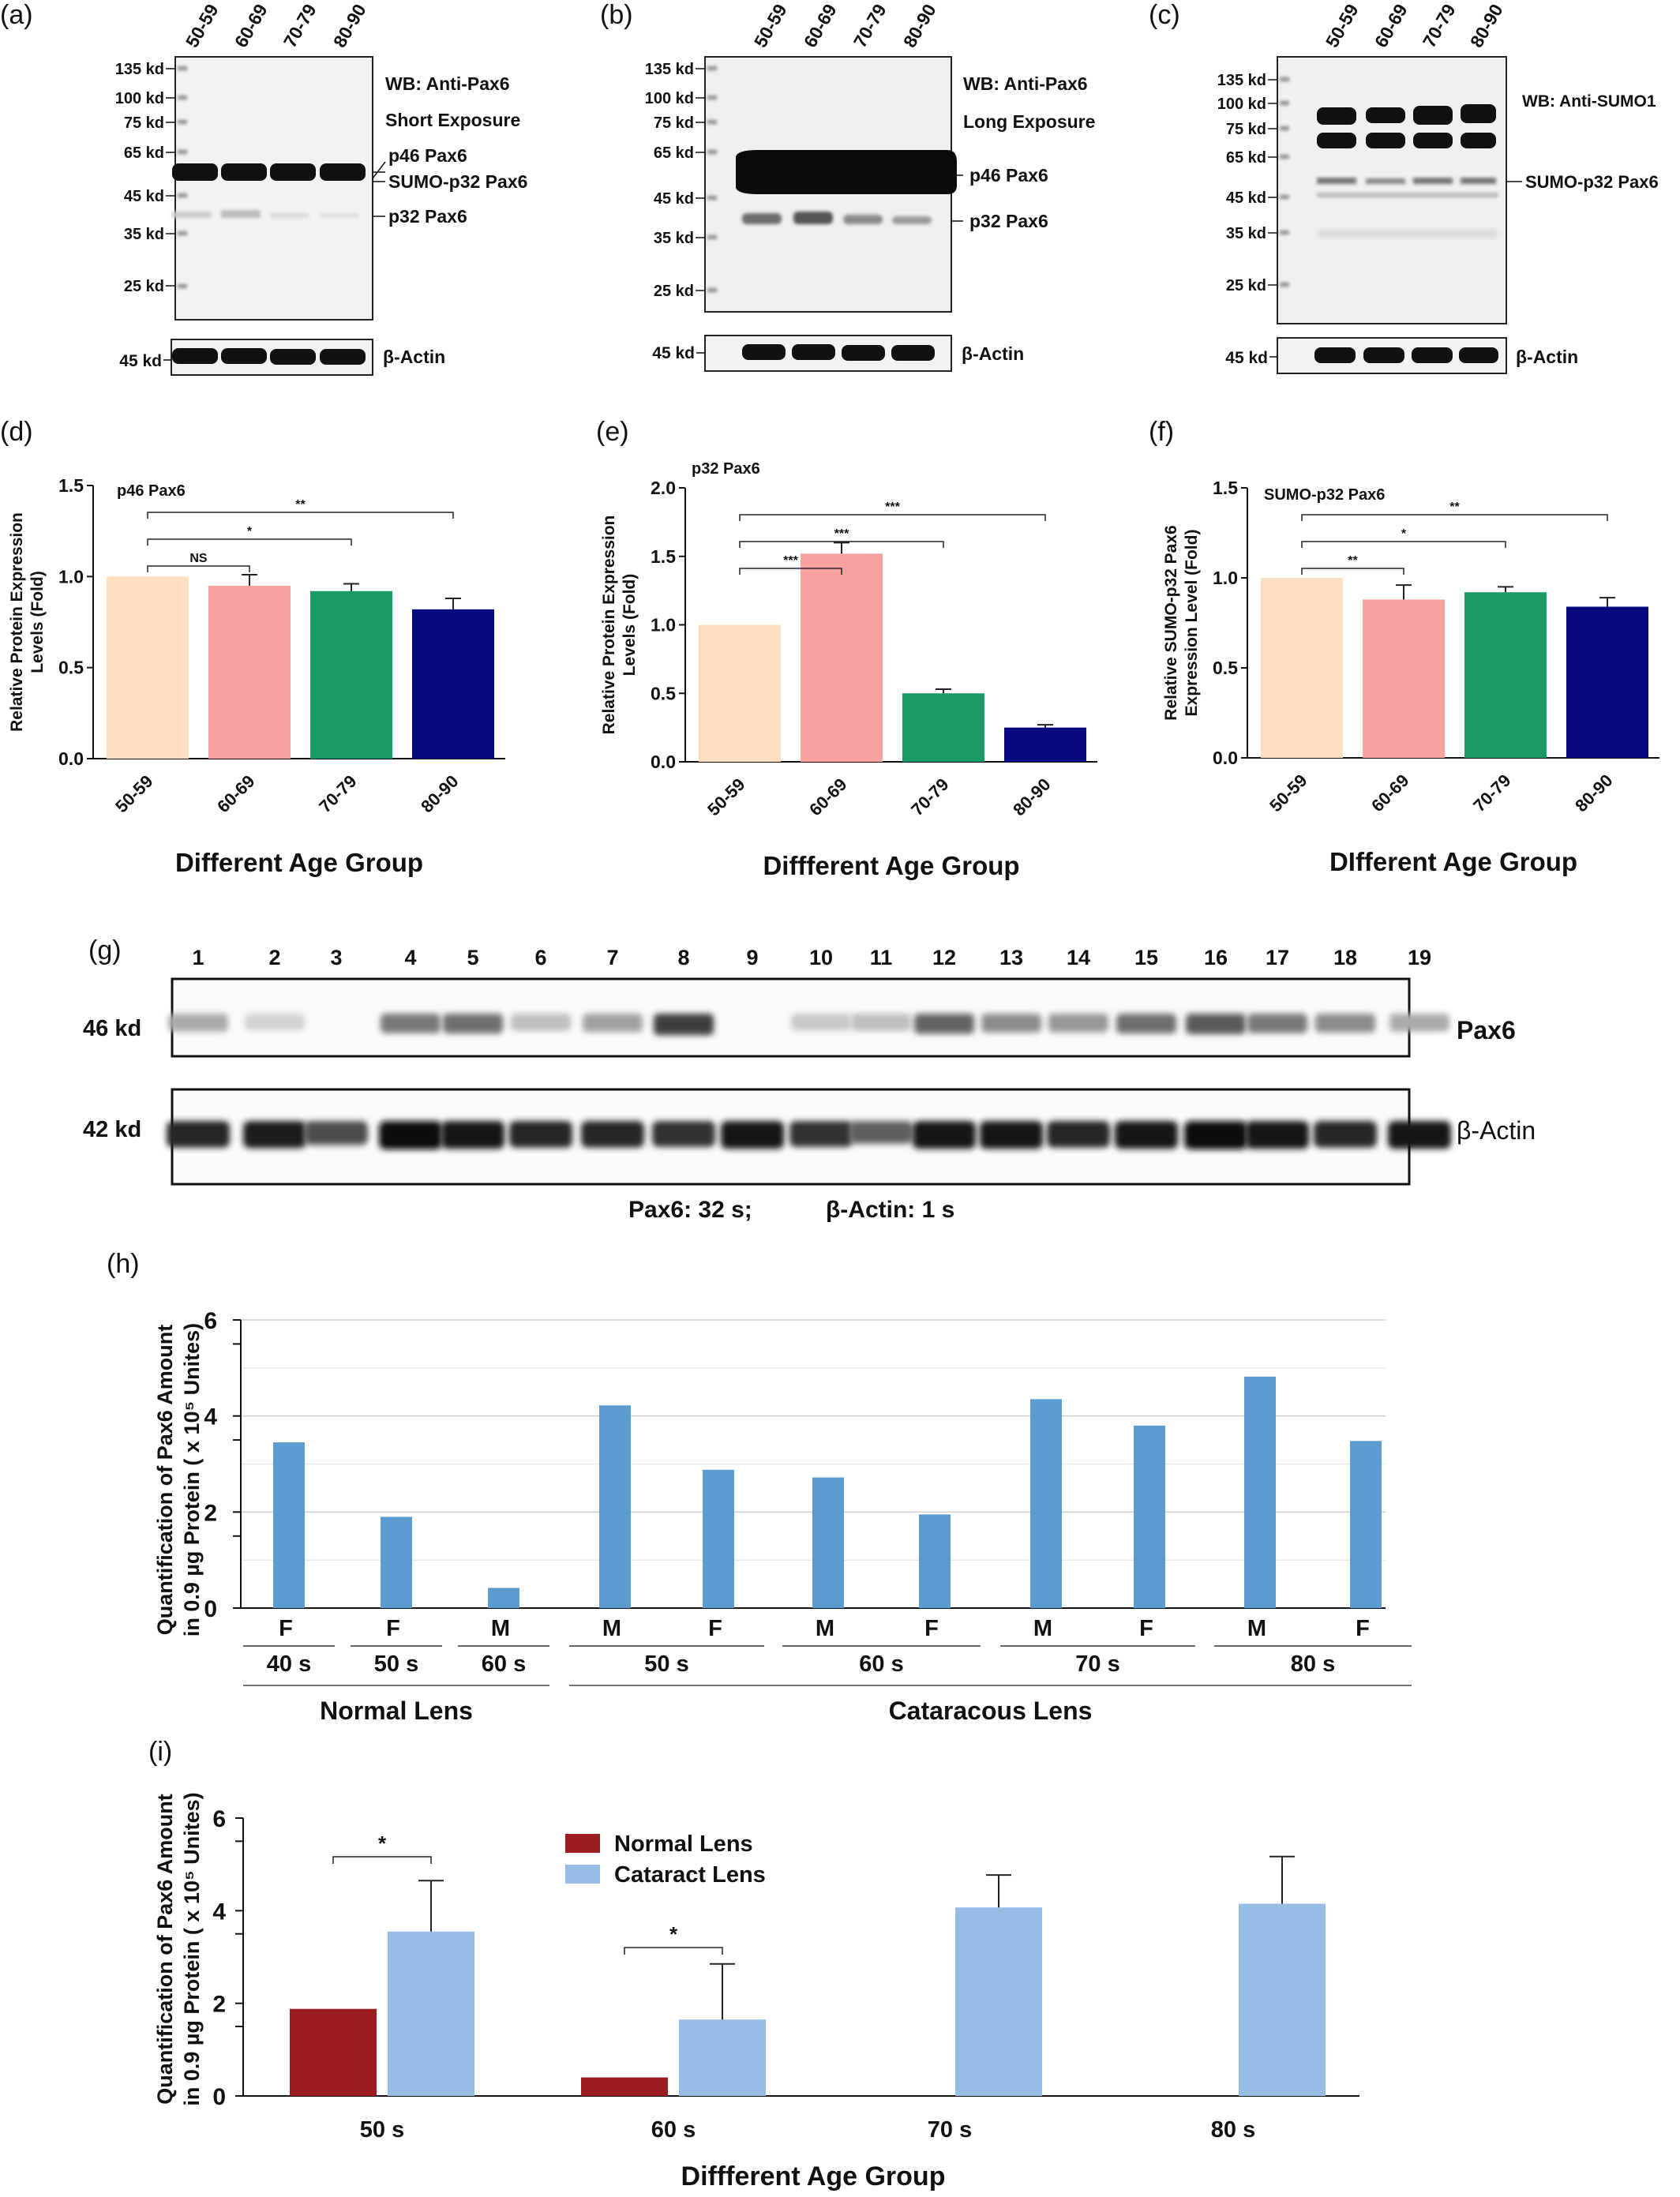 This screenshot has height=2197, width=1680. I want to click on y-tick-label: 1.0, so click(71, 577).